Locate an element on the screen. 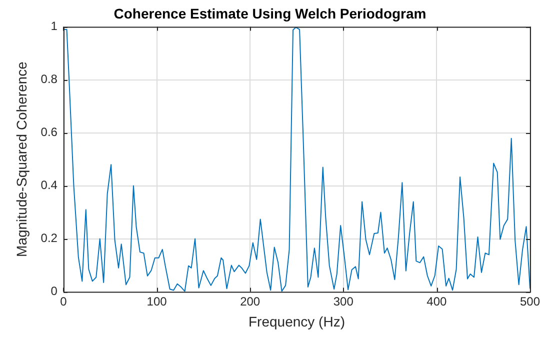 Image resolution: width=560 pixels, height=337 pixels. y-tick-label: 0.2 is located at coordinates (49, 238).